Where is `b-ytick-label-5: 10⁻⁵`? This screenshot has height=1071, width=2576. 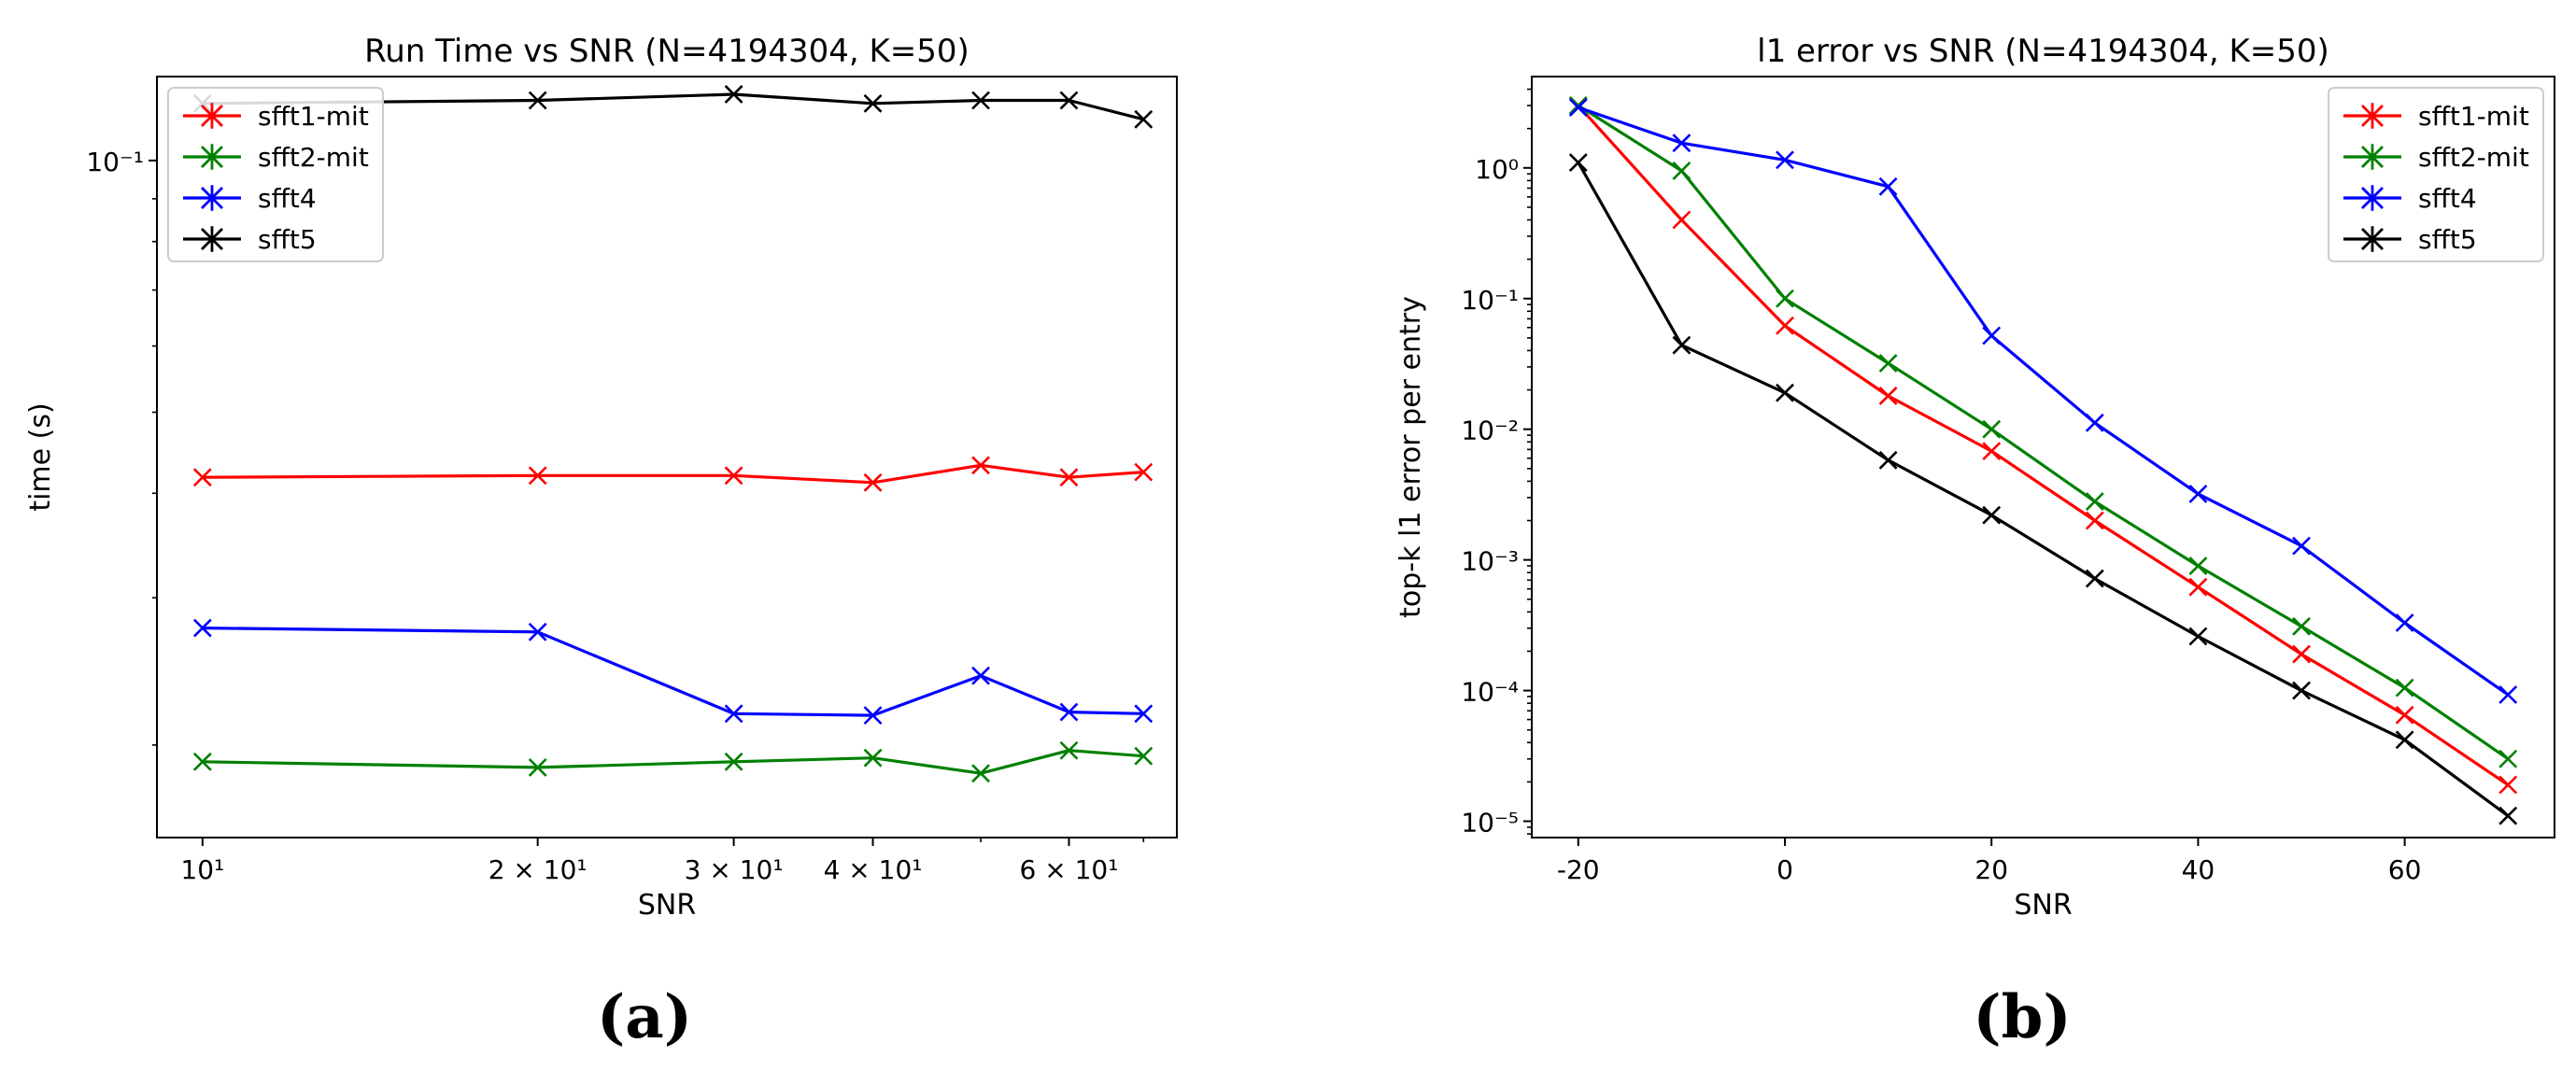 b-ytick-label-5: 10⁻⁵ is located at coordinates (1490, 823).